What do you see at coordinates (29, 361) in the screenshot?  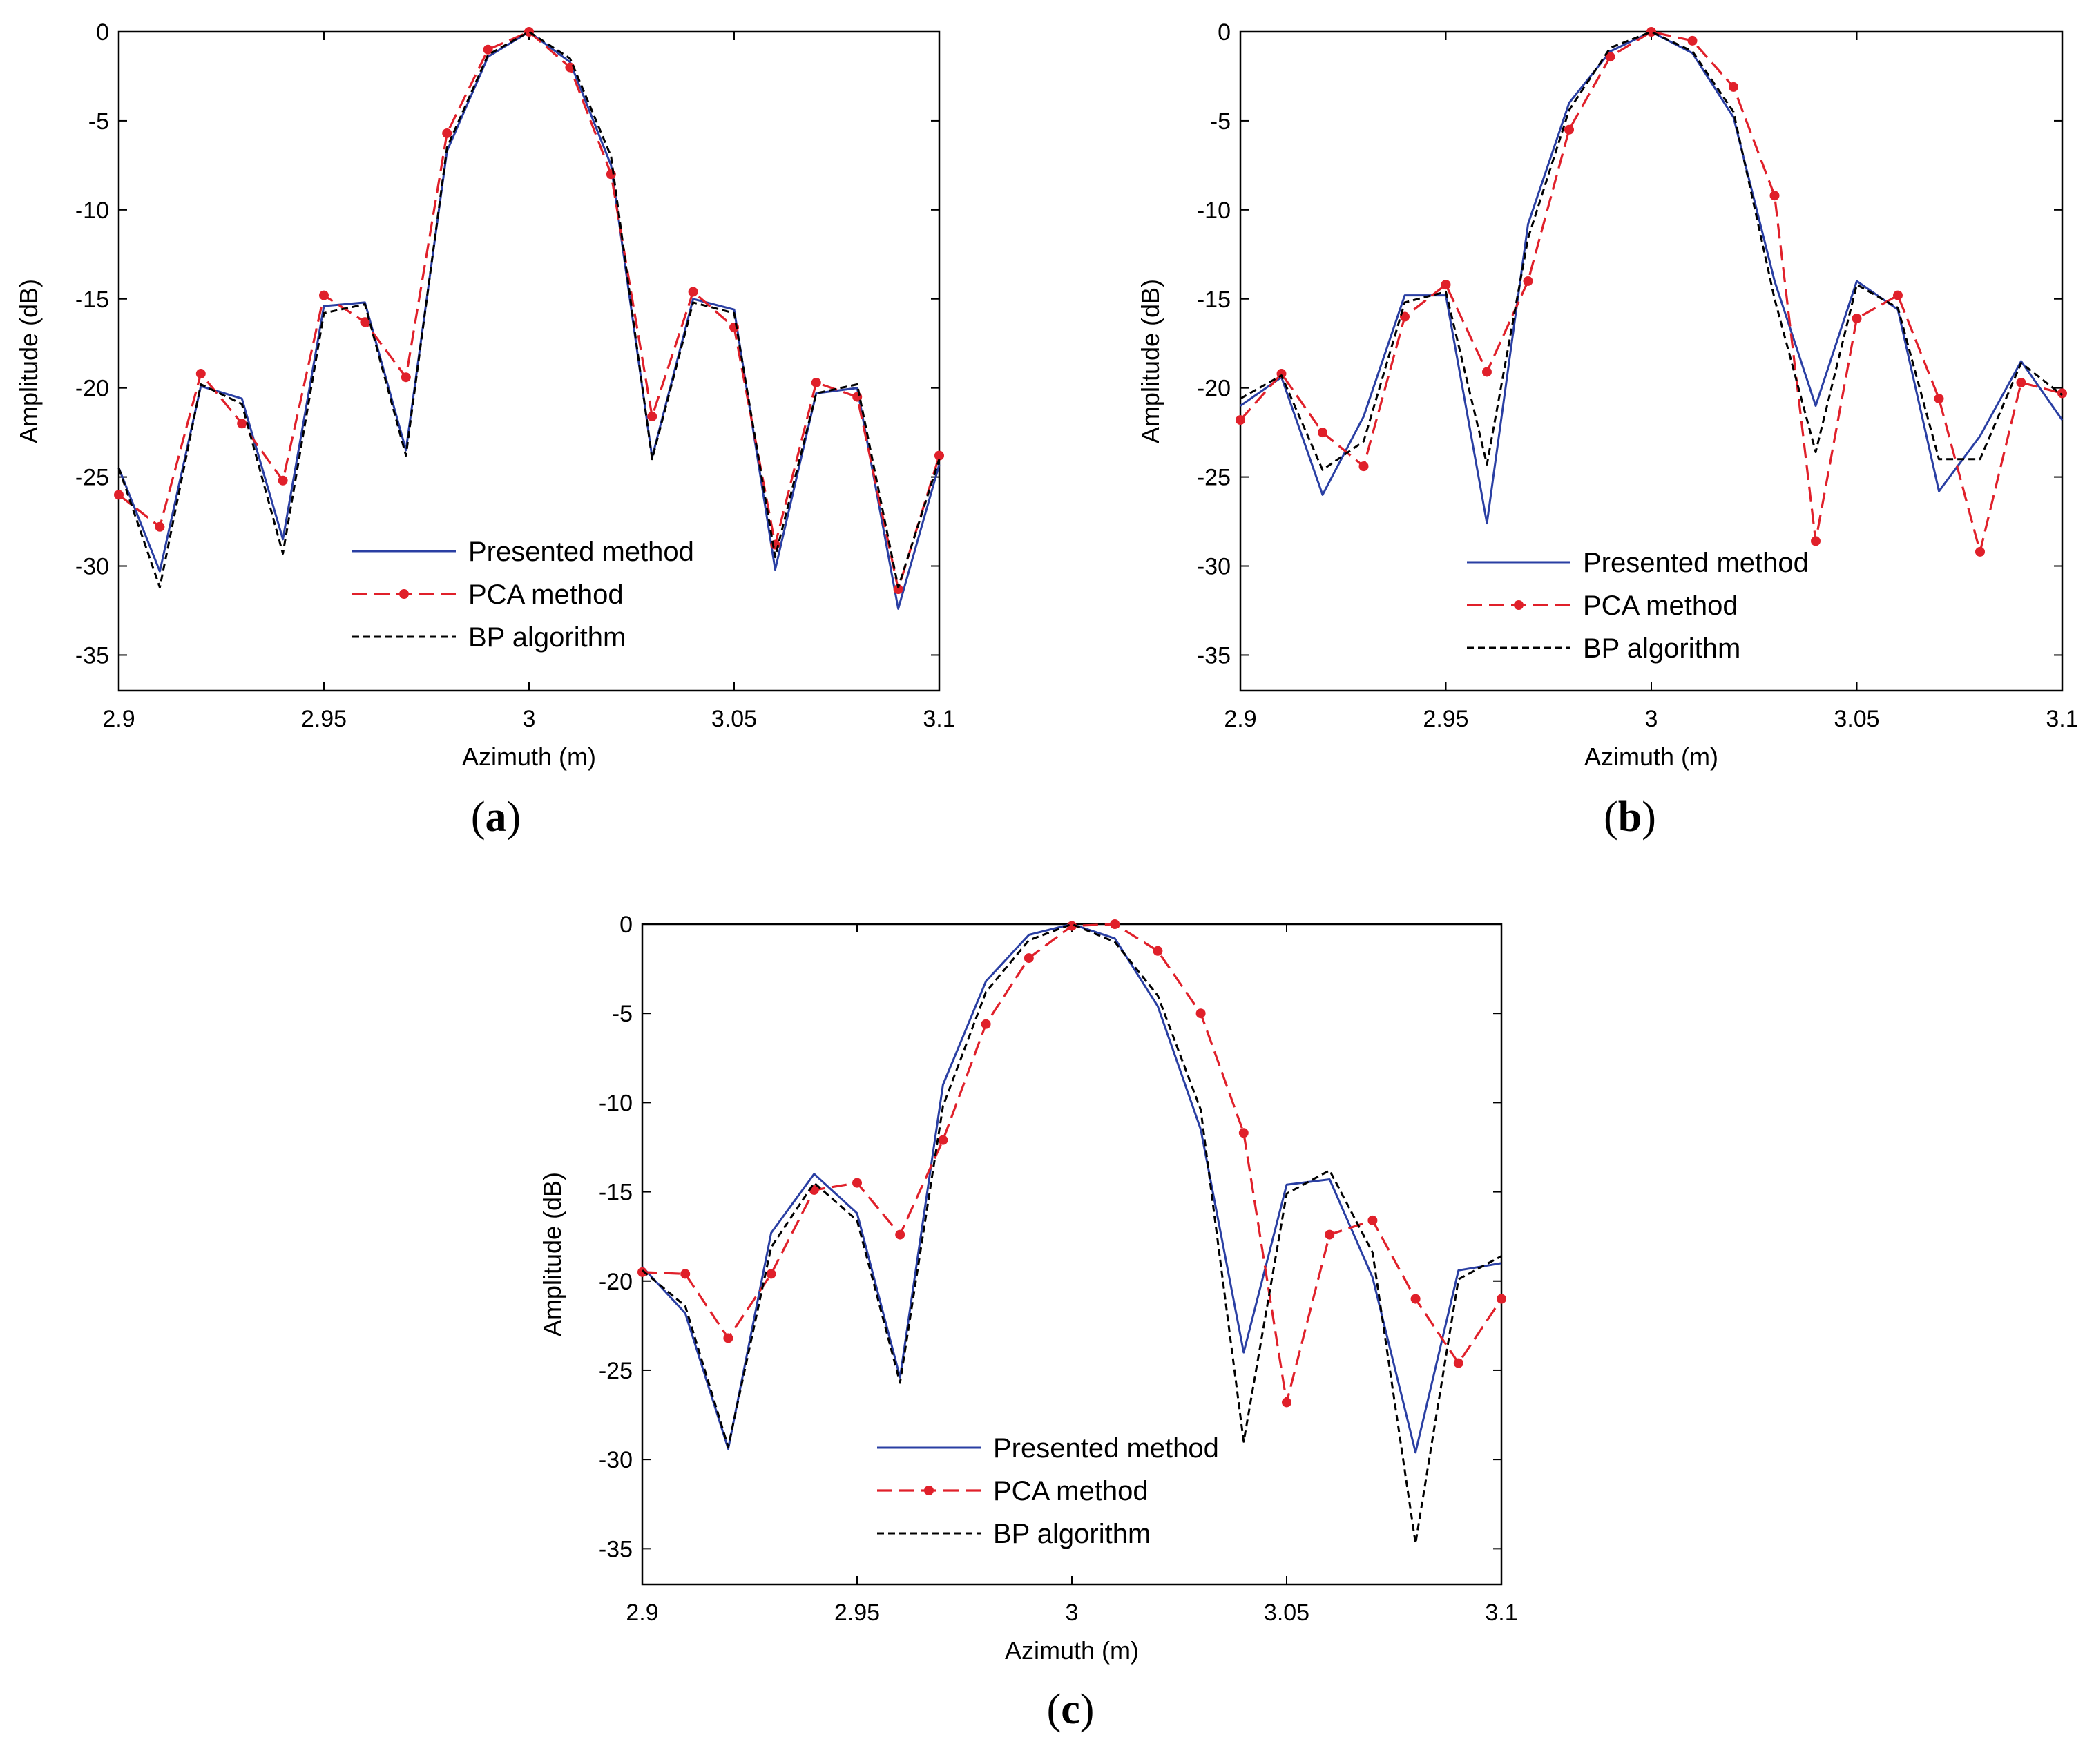 I see `y-axis-label: Amplitude (dB)` at bounding box center [29, 361].